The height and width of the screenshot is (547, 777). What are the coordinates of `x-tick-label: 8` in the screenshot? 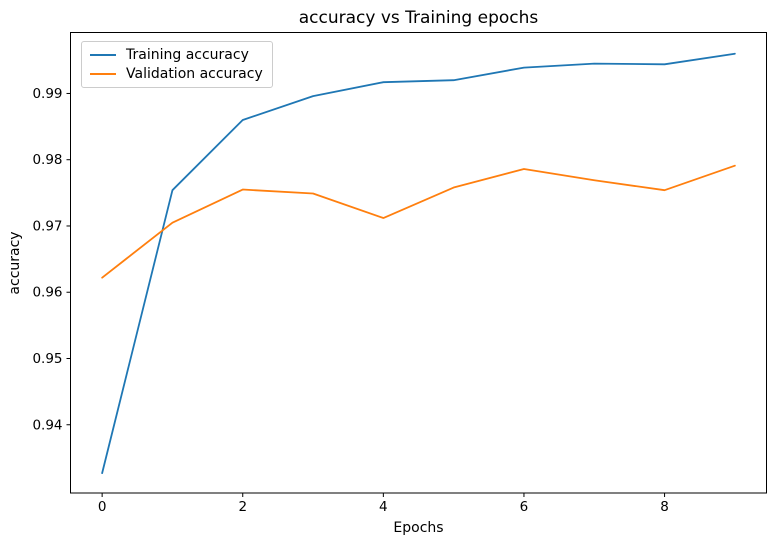 It's located at (664, 507).